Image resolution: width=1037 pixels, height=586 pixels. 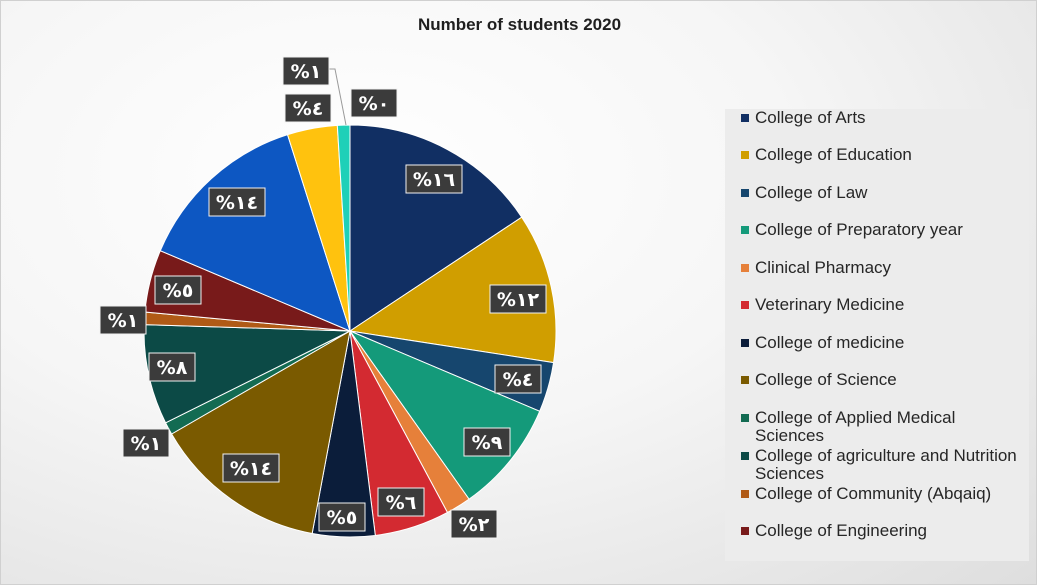 What do you see at coordinates (833, 154) in the screenshot?
I see `legend-label: College of Education` at bounding box center [833, 154].